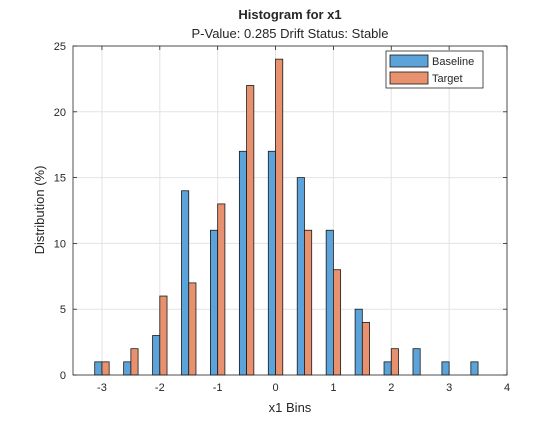 The image size is (560, 425). Describe the element at coordinates (218, 388) in the screenshot. I see `x-tick-label: -1` at that location.